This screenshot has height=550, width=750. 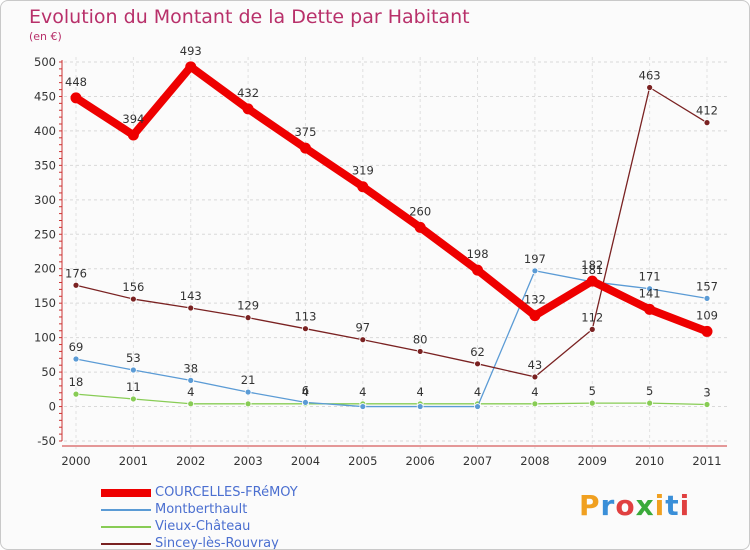 I want to click on y-tick-label: 50, so click(x=48, y=372).